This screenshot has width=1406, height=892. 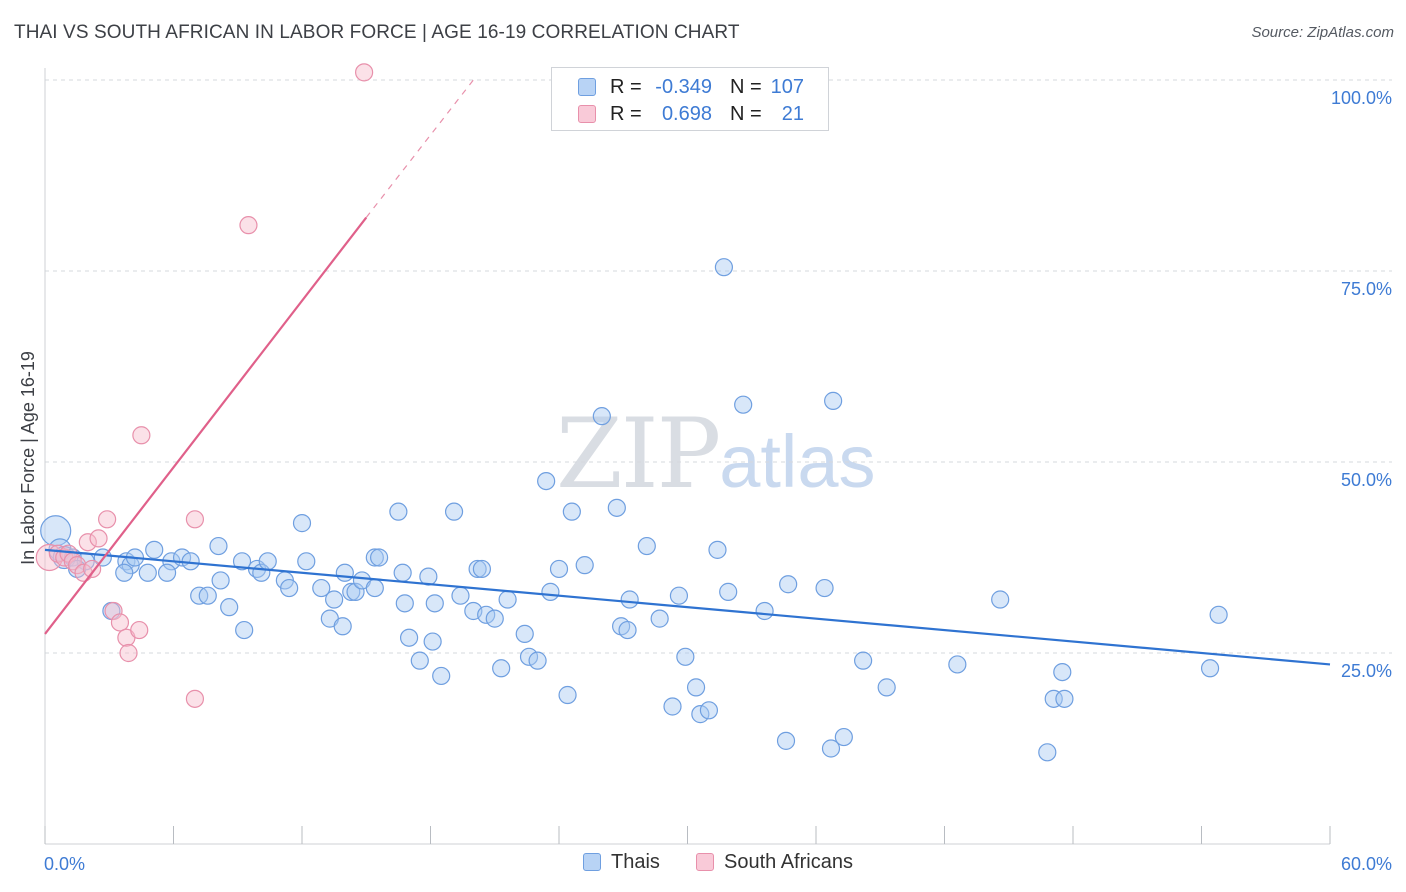 What do you see at coordinates (638, 454) in the screenshot?
I see `watermark-zip: ZIP` at bounding box center [638, 454].